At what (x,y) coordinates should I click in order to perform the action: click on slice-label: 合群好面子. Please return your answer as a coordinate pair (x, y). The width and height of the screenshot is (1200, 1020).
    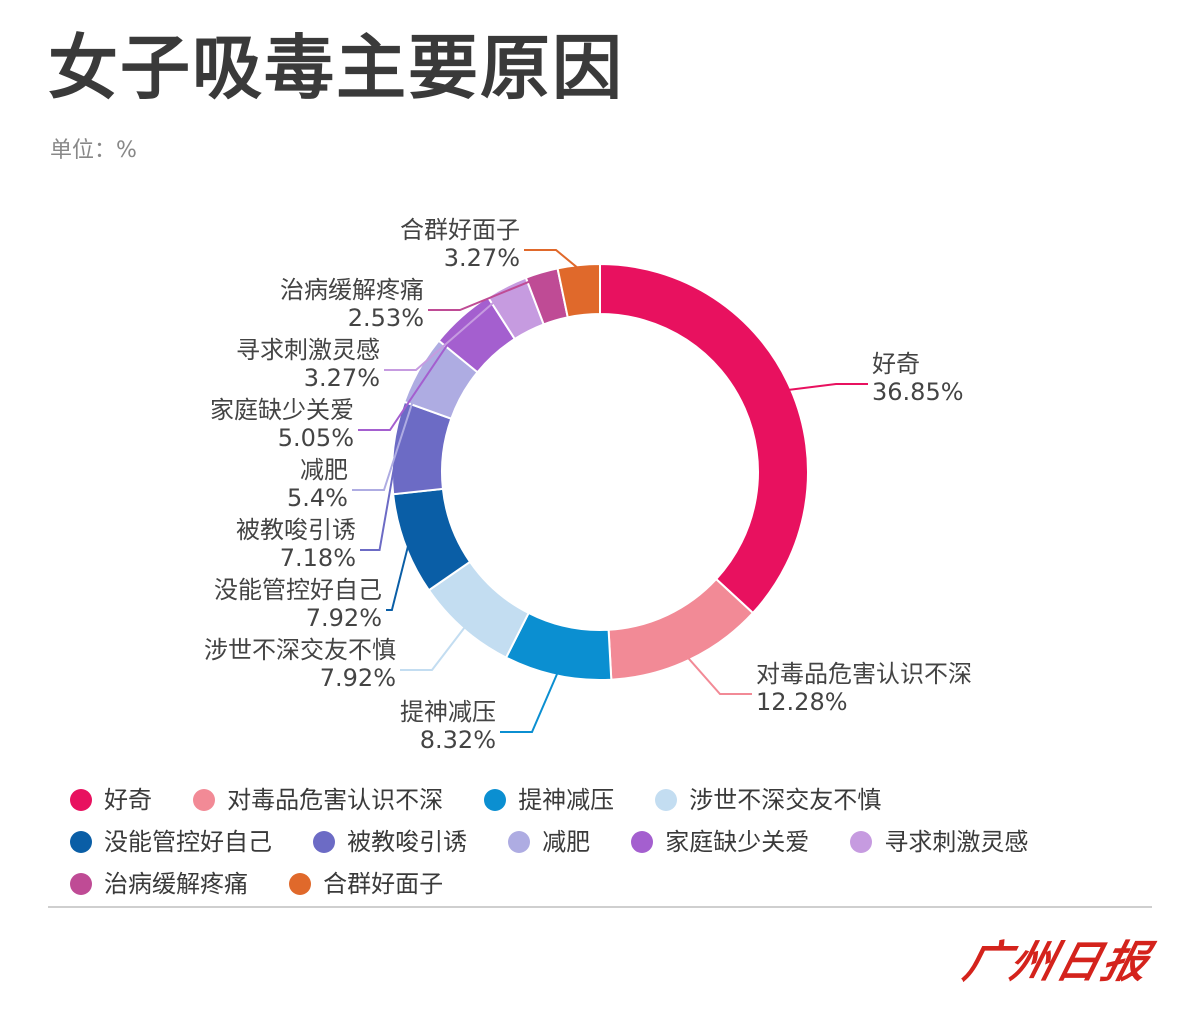
    Looking at the image, I should click on (460, 230).